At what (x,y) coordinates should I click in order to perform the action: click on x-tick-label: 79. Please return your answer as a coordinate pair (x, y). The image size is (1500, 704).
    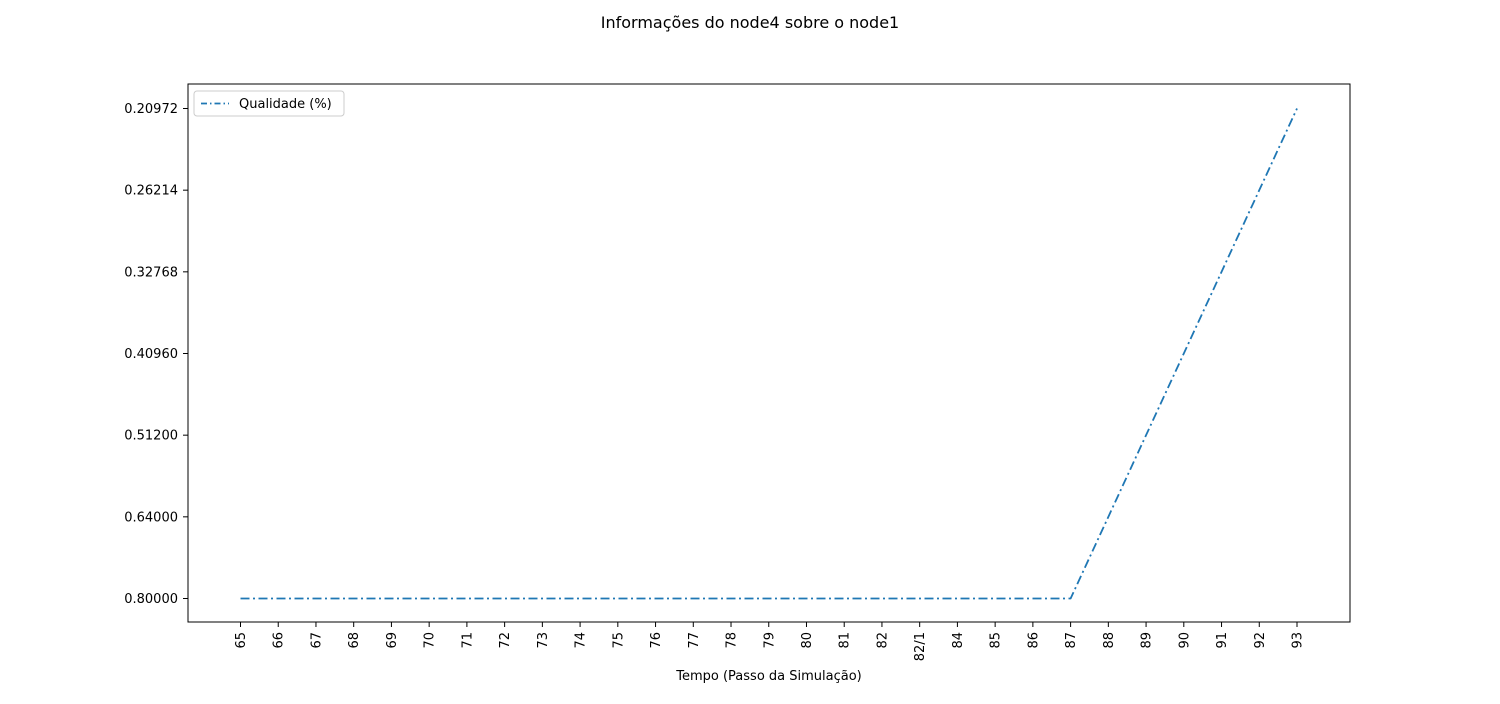
    Looking at the image, I should click on (769, 640).